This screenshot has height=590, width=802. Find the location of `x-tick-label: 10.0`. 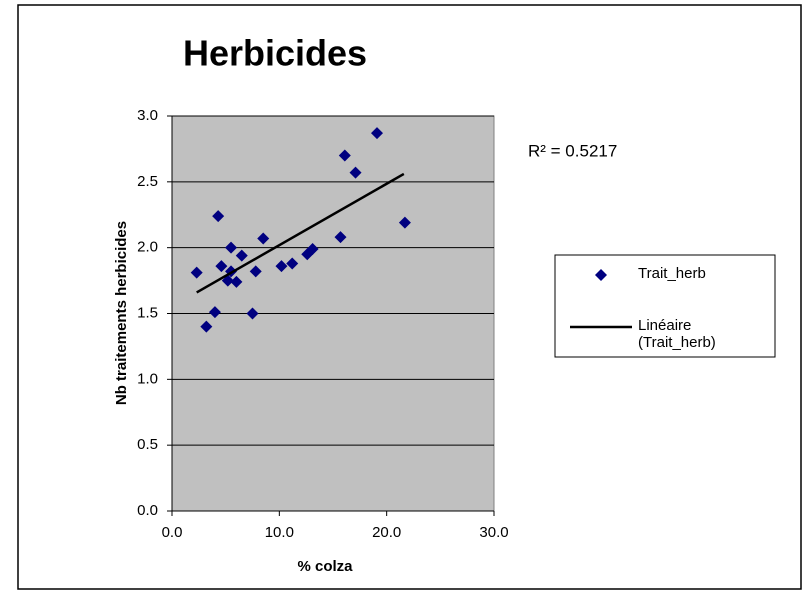

x-tick-label: 10.0 is located at coordinates (279, 532).